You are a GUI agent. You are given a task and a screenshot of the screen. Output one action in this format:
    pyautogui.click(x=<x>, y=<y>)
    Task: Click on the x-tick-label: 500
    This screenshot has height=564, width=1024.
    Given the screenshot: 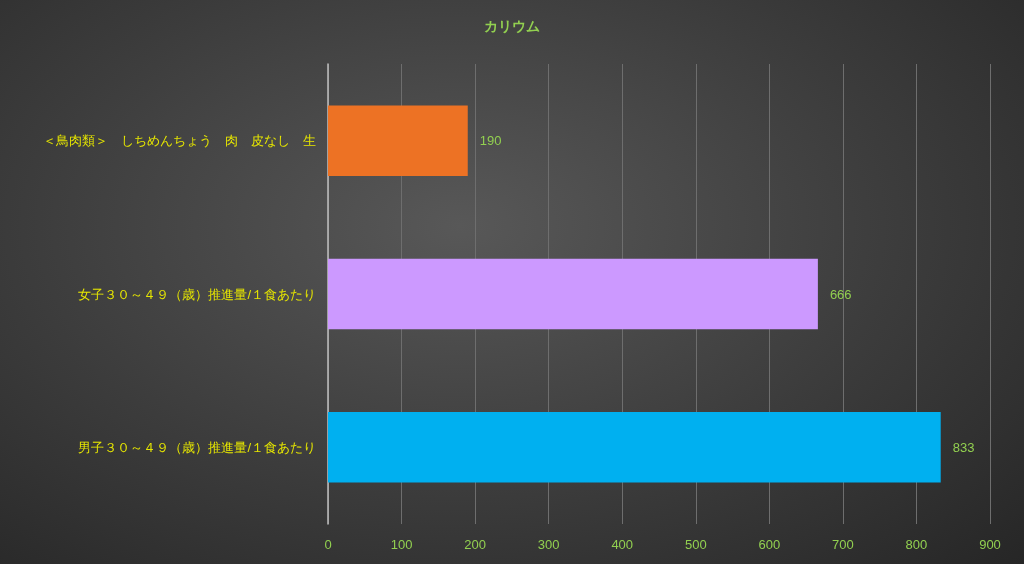 What is the action you would take?
    pyautogui.click(x=695, y=544)
    